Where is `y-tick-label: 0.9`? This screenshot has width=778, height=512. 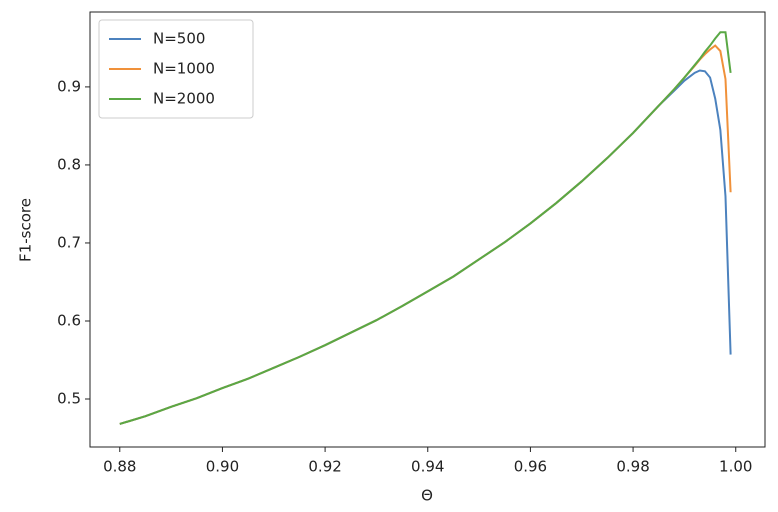 y-tick-label: 0.9 is located at coordinates (69, 86).